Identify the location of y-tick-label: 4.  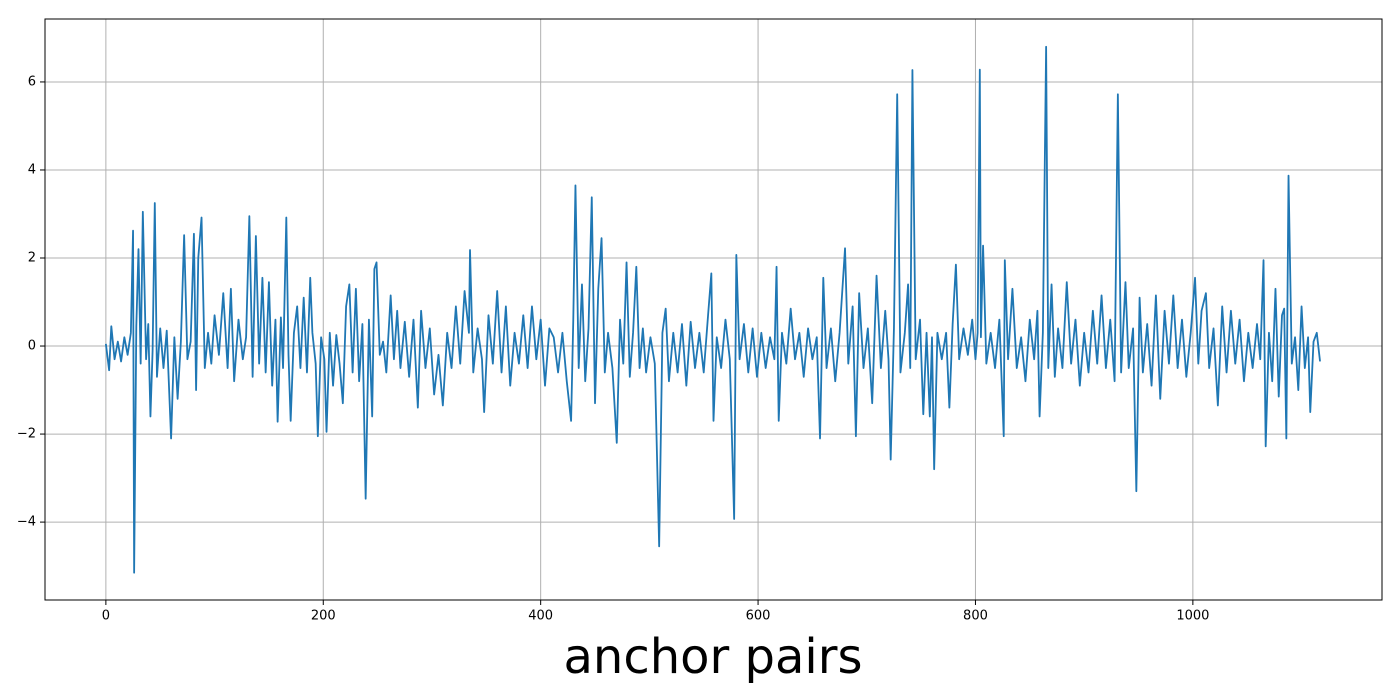
(32, 169).